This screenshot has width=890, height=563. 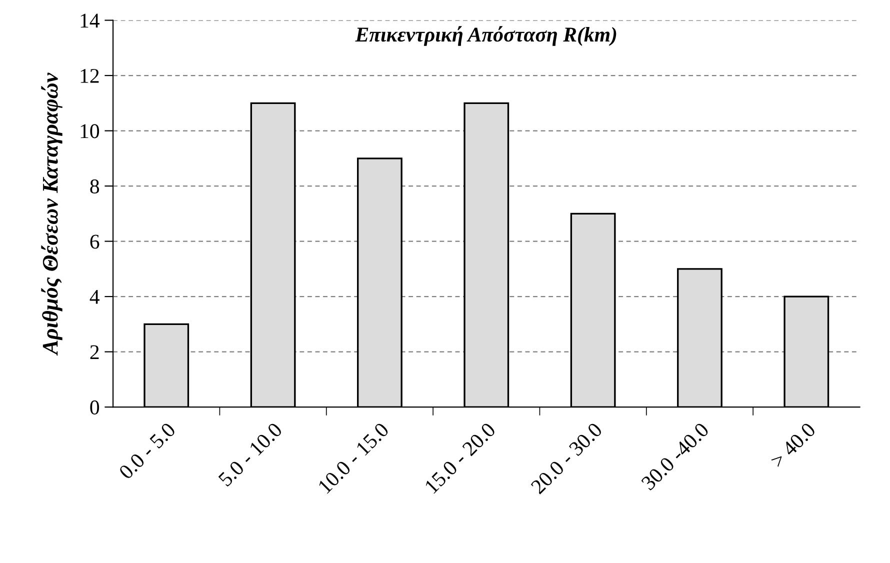 What do you see at coordinates (95, 241) in the screenshot?
I see `y-tick-label: 6` at bounding box center [95, 241].